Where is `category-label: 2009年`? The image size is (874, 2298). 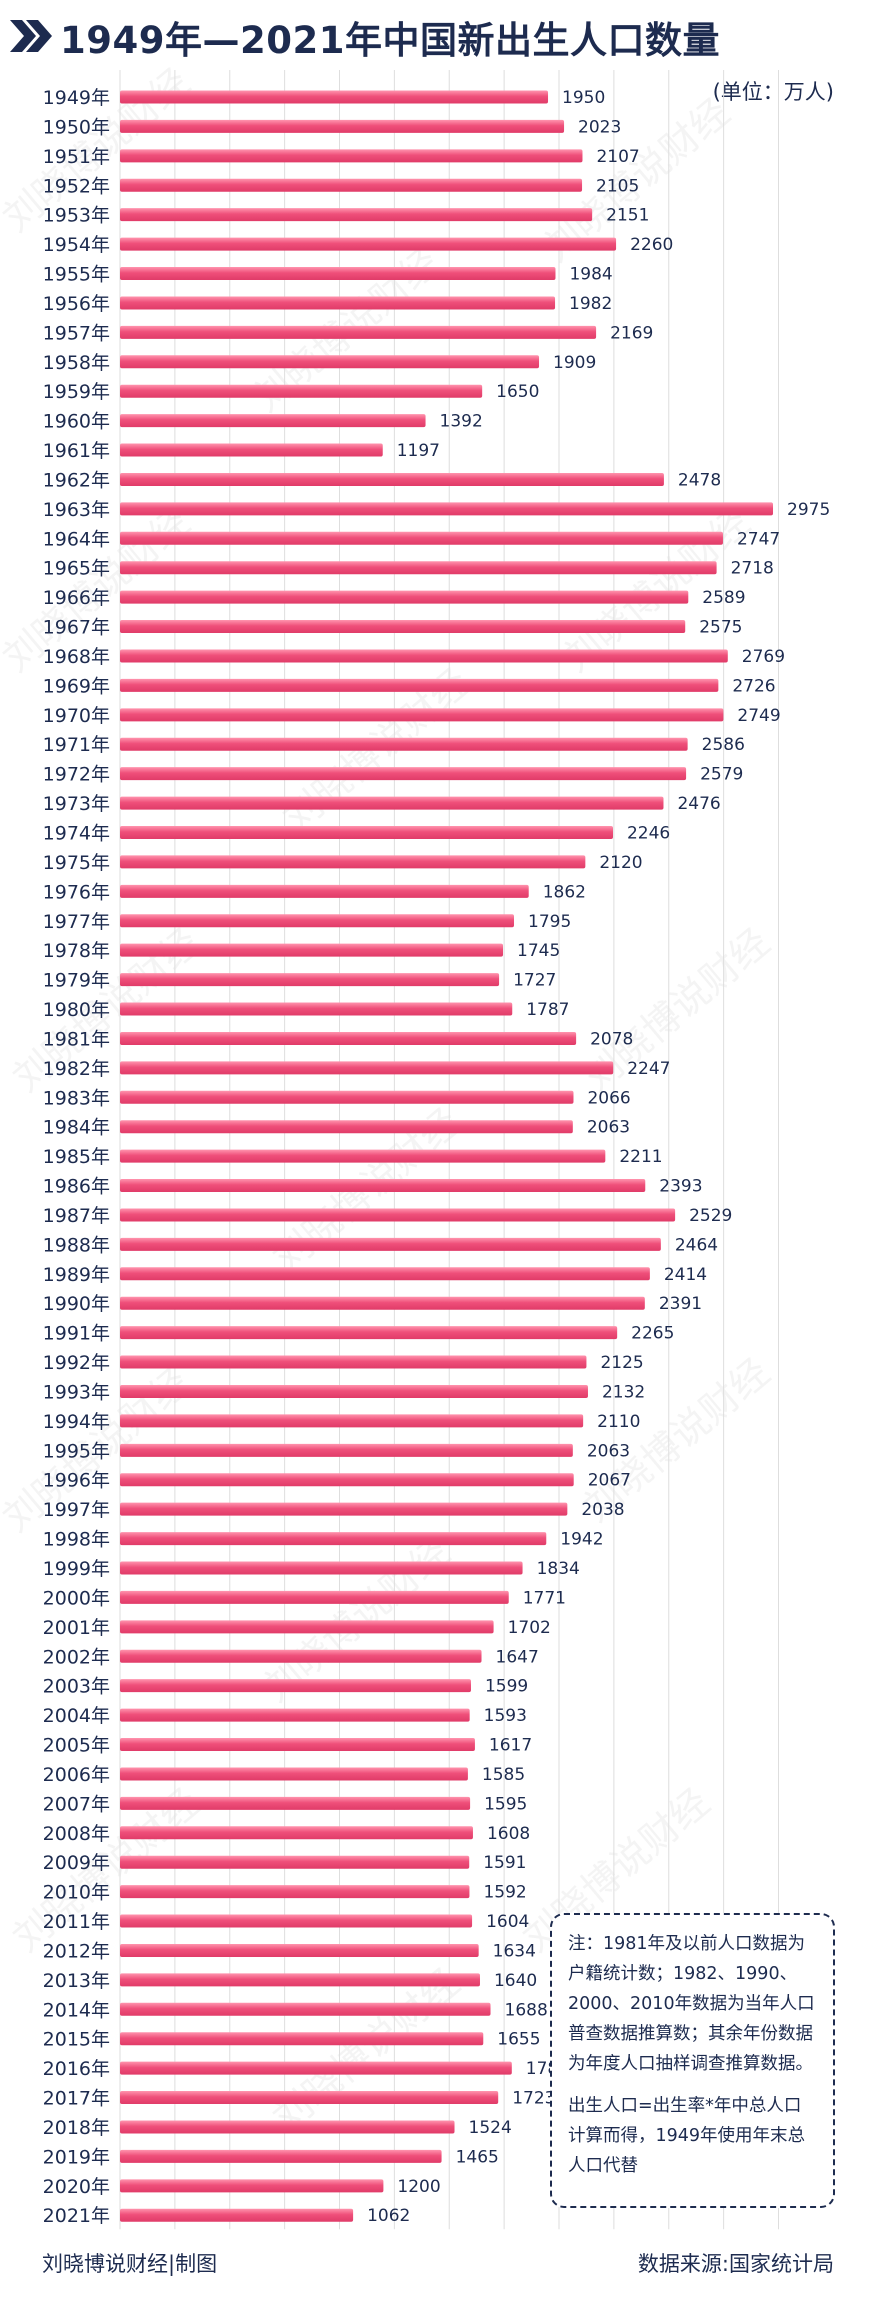 category-label: 2009年 is located at coordinates (76, 1863).